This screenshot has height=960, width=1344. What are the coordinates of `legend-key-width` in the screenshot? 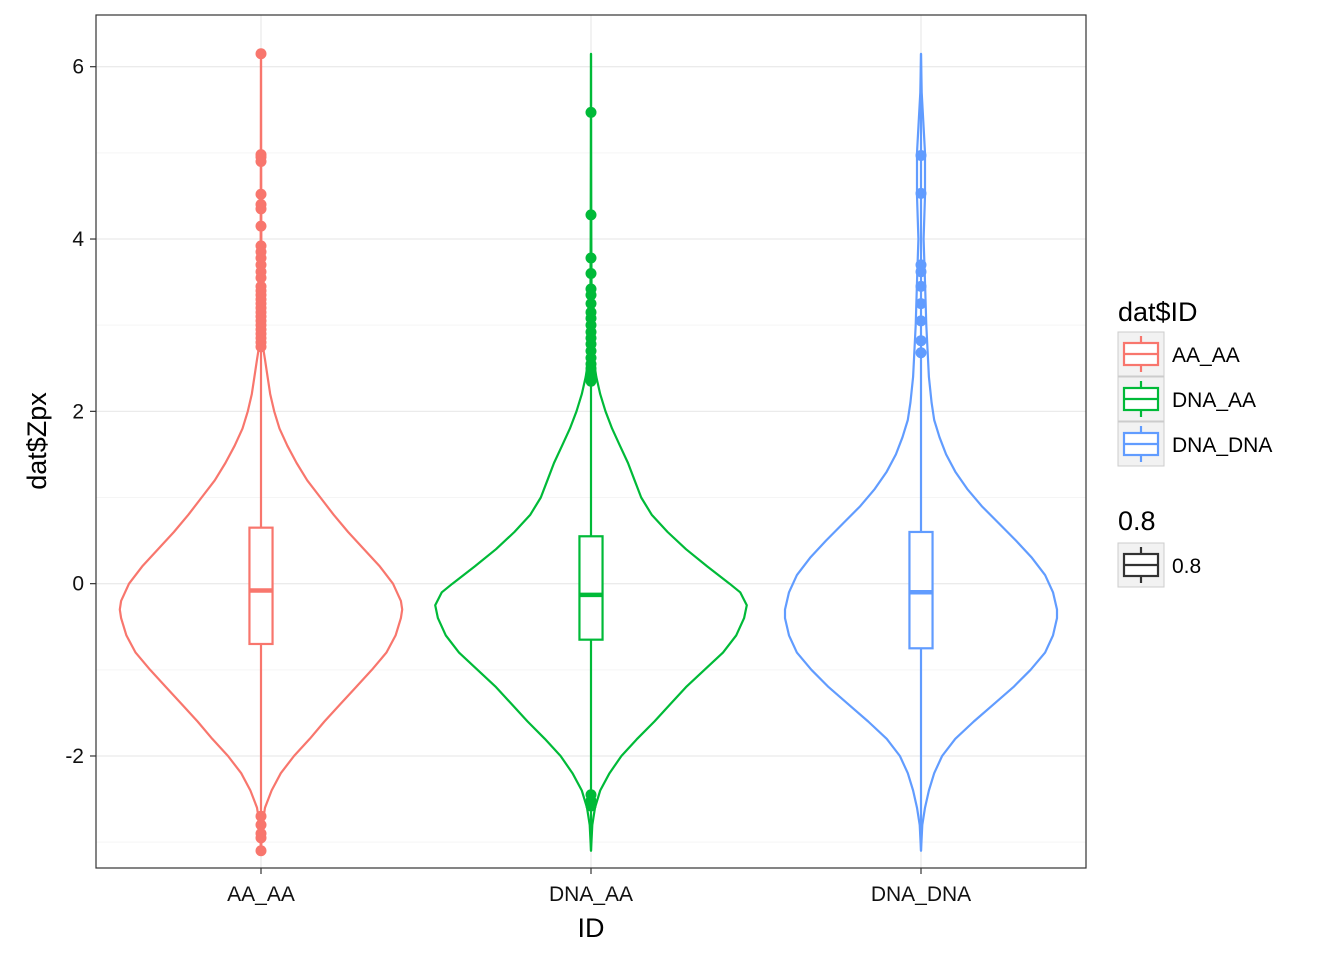 It's located at (1141, 565).